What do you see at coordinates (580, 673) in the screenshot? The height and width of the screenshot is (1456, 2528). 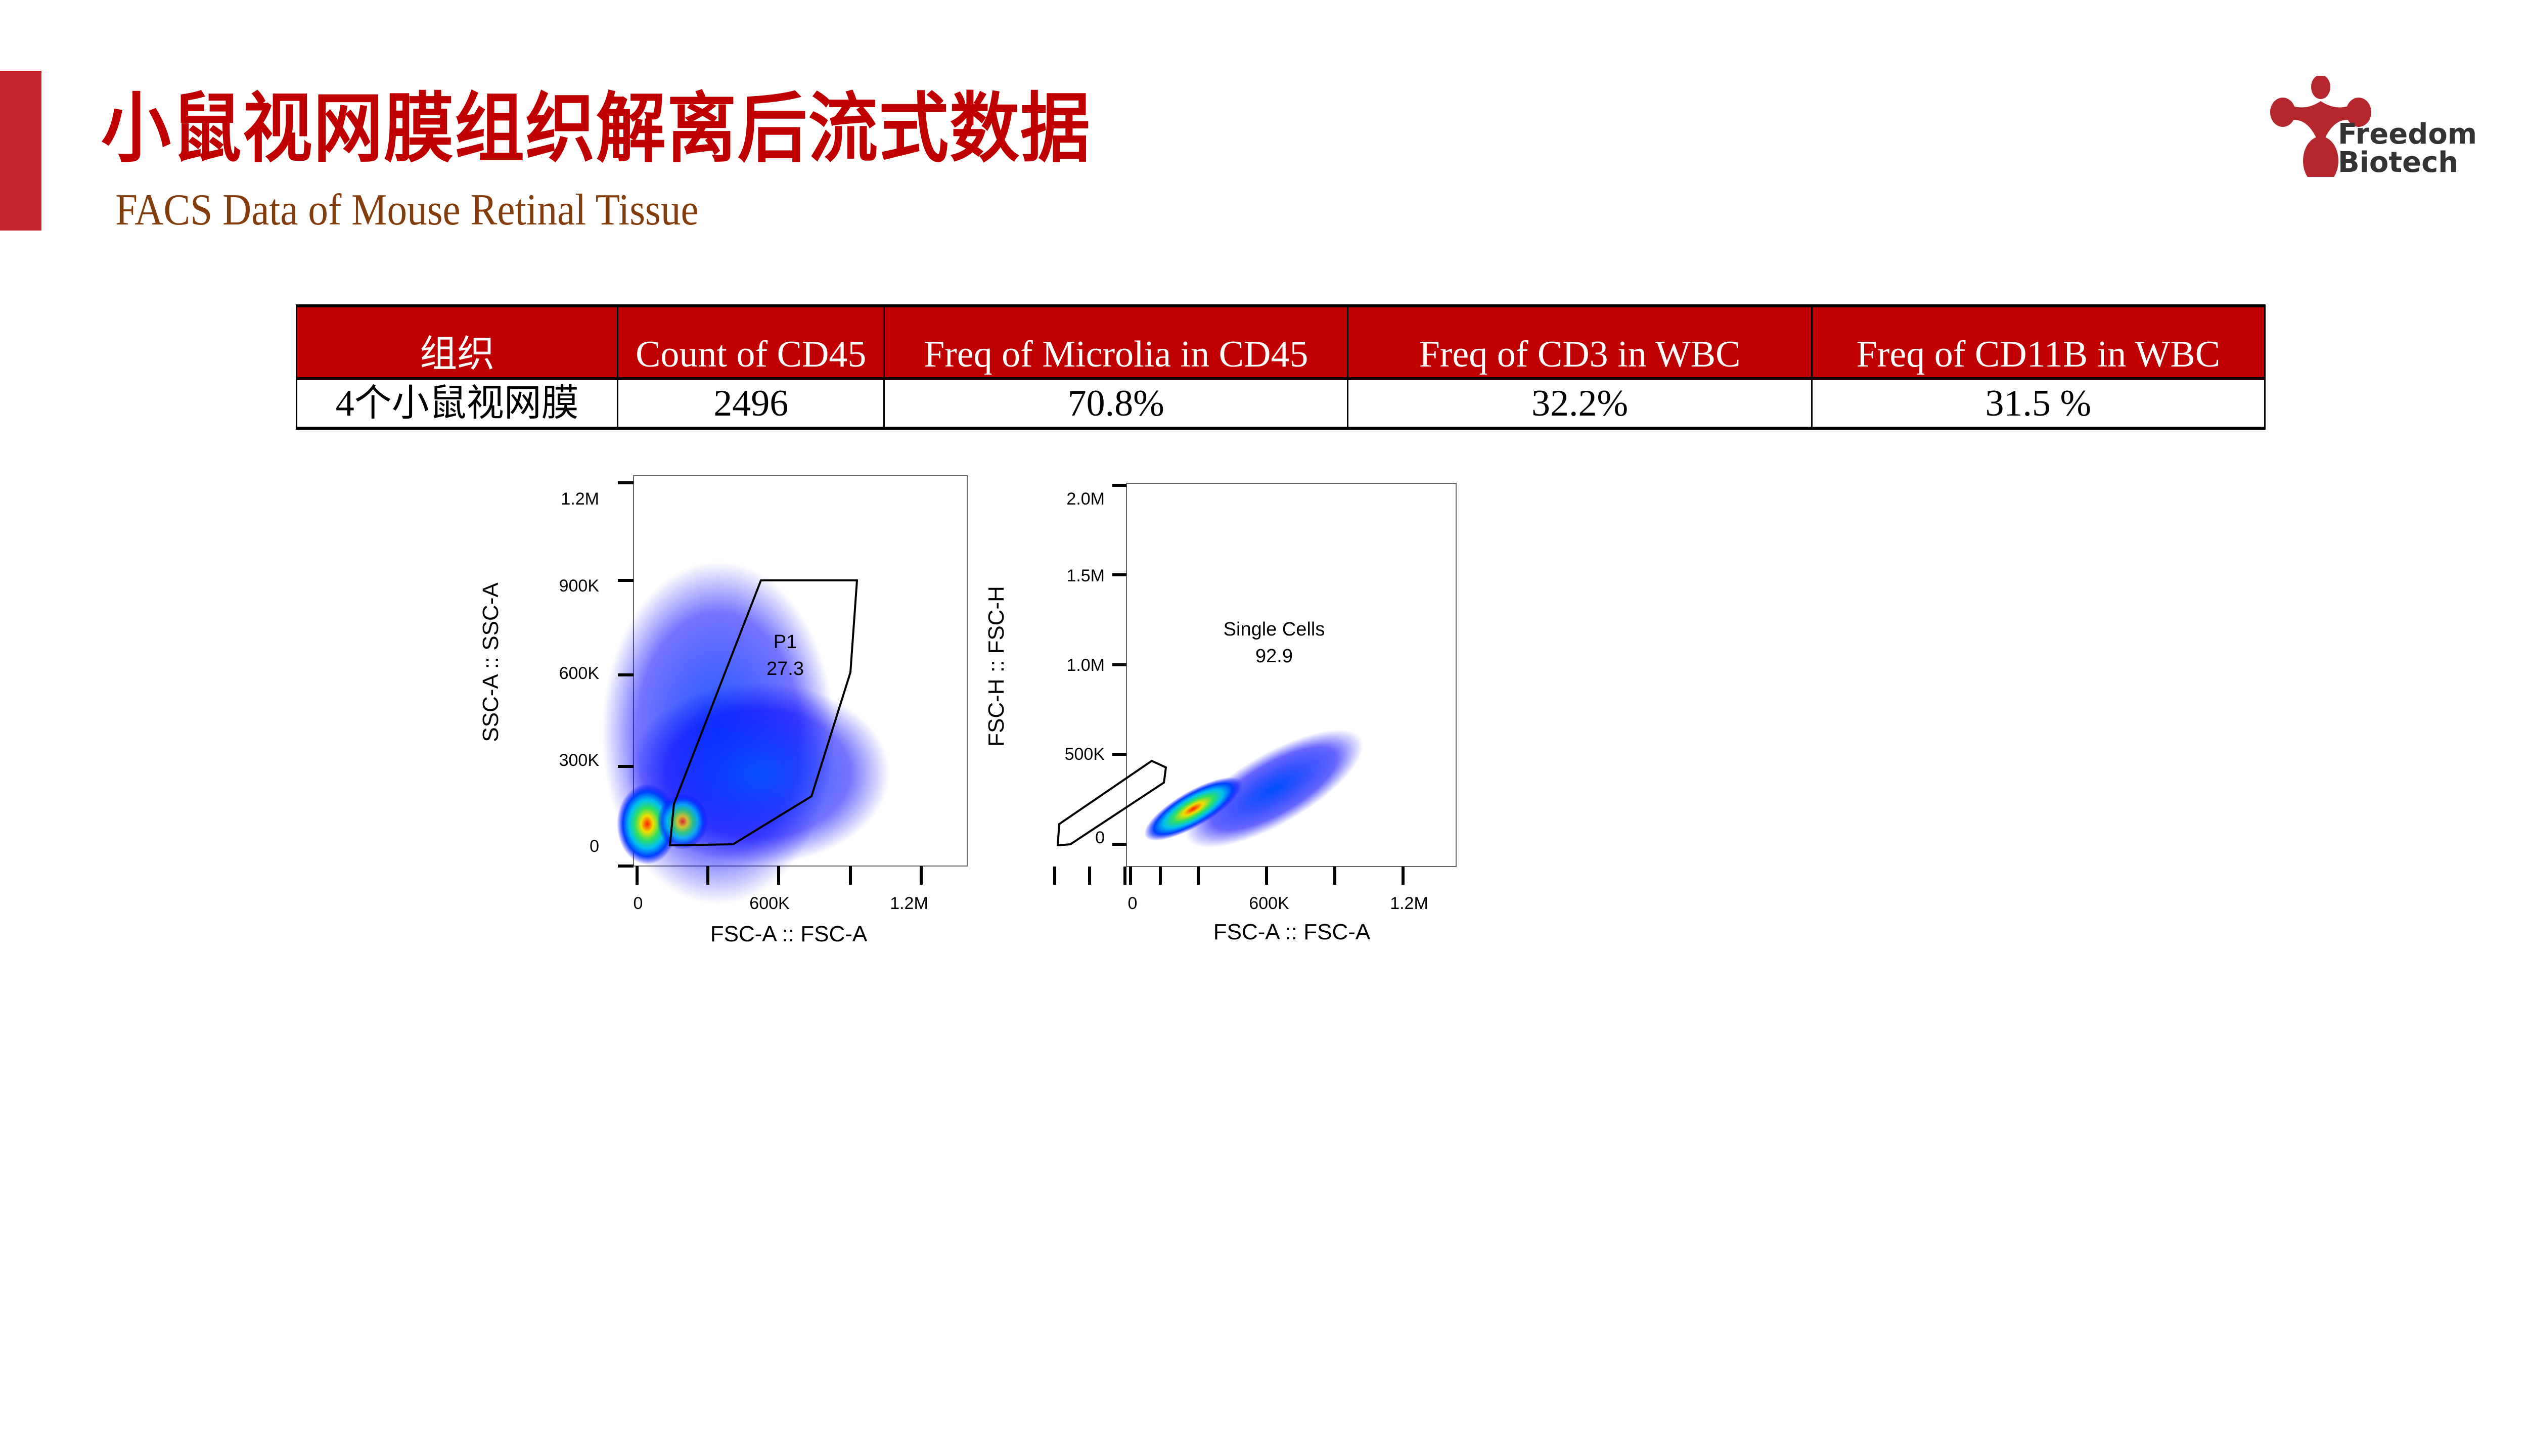 I see `y-tick: 600K` at bounding box center [580, 673].